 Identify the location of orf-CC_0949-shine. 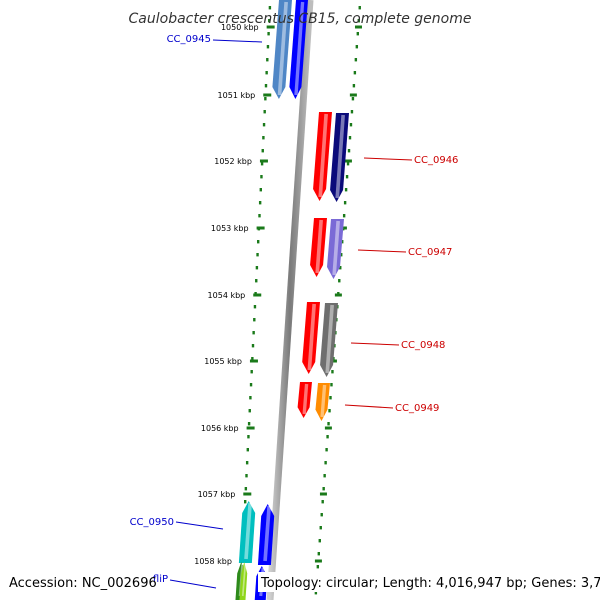
(305, 399).